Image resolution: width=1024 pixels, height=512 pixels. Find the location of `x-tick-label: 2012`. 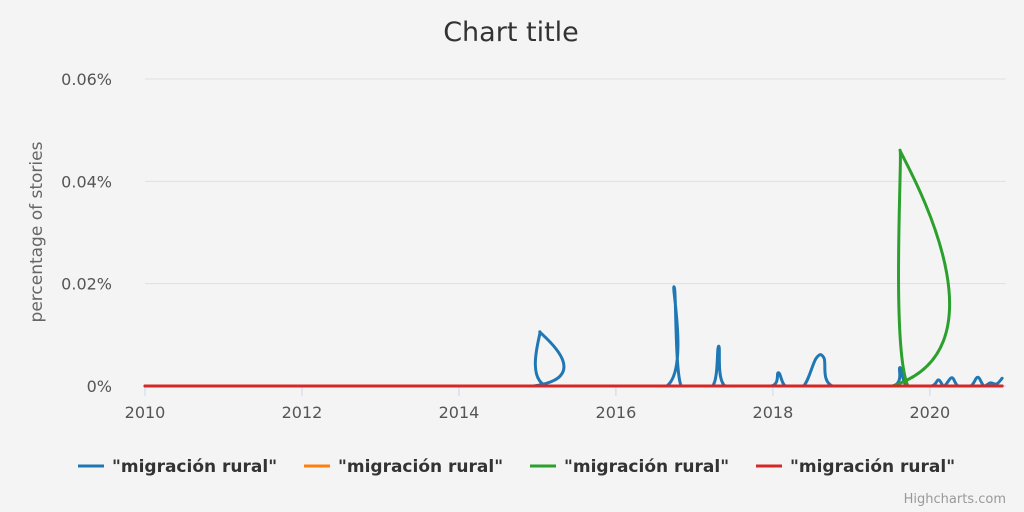

x-tick-label: 2012 is located at coordinates (302, 412).